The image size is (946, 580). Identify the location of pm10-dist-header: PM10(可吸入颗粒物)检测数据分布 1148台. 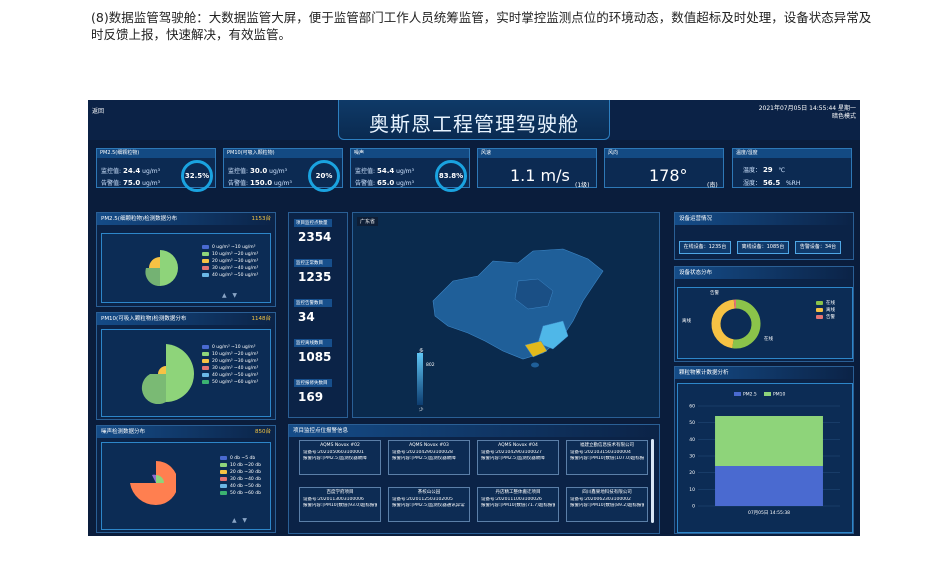
(186, 319).